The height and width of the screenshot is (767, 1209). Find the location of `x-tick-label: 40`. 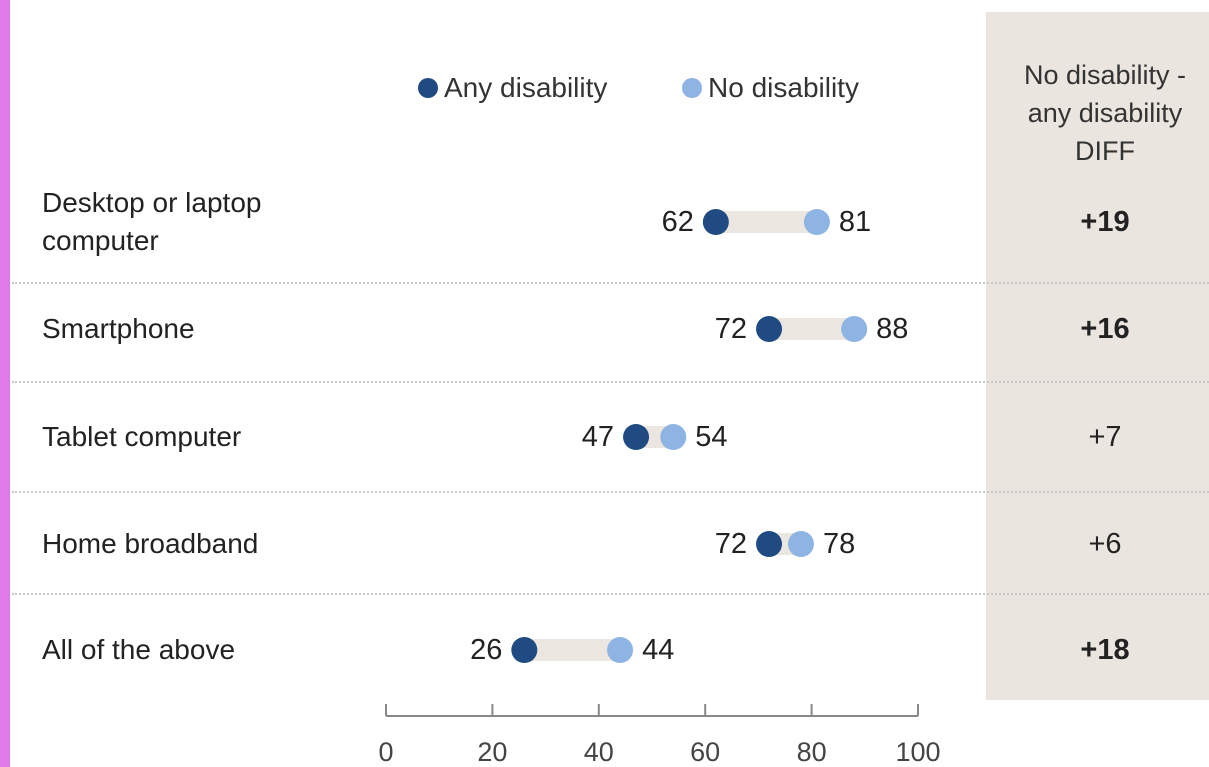

x-tick-label: 40 is located at coordinates (598, 752).